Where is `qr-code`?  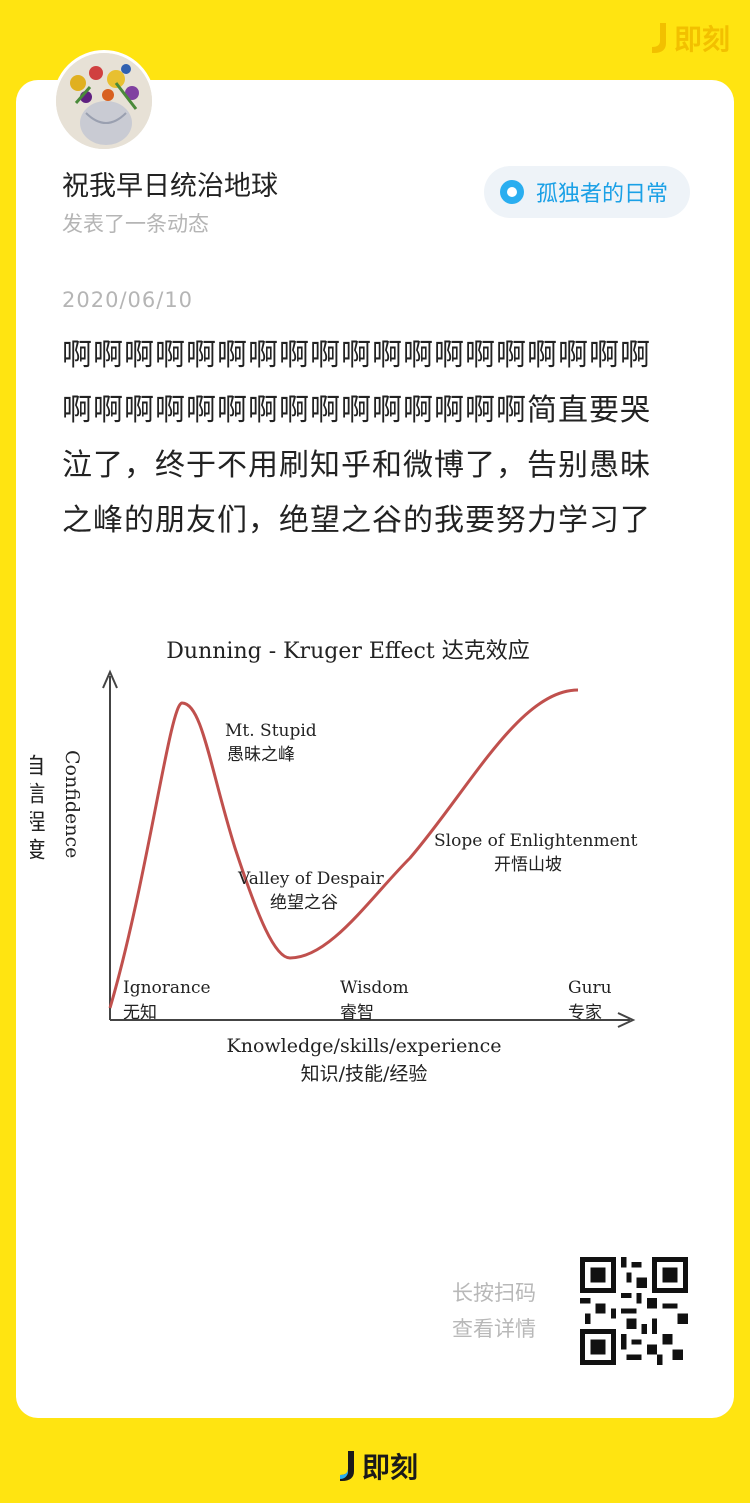 qr-code is located at coordinates (634, 1311).